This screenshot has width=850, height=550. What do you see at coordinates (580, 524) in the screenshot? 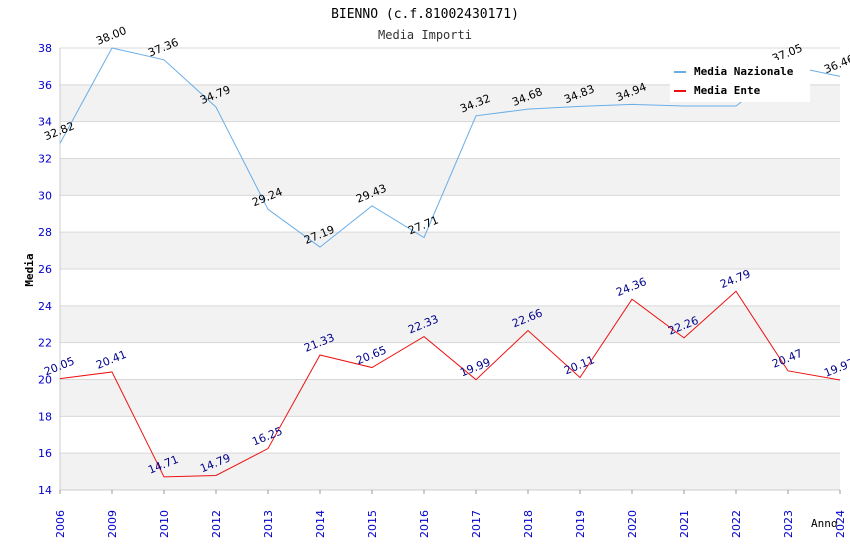
I see `x-tick-label: 2019` at bounding box center [580, 524].